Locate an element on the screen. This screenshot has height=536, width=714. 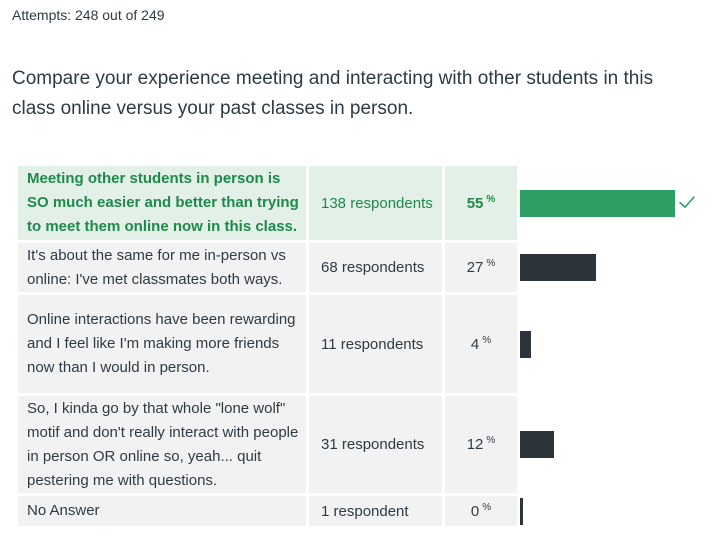
percent-value: 27 is located at coordinates (475, 267).